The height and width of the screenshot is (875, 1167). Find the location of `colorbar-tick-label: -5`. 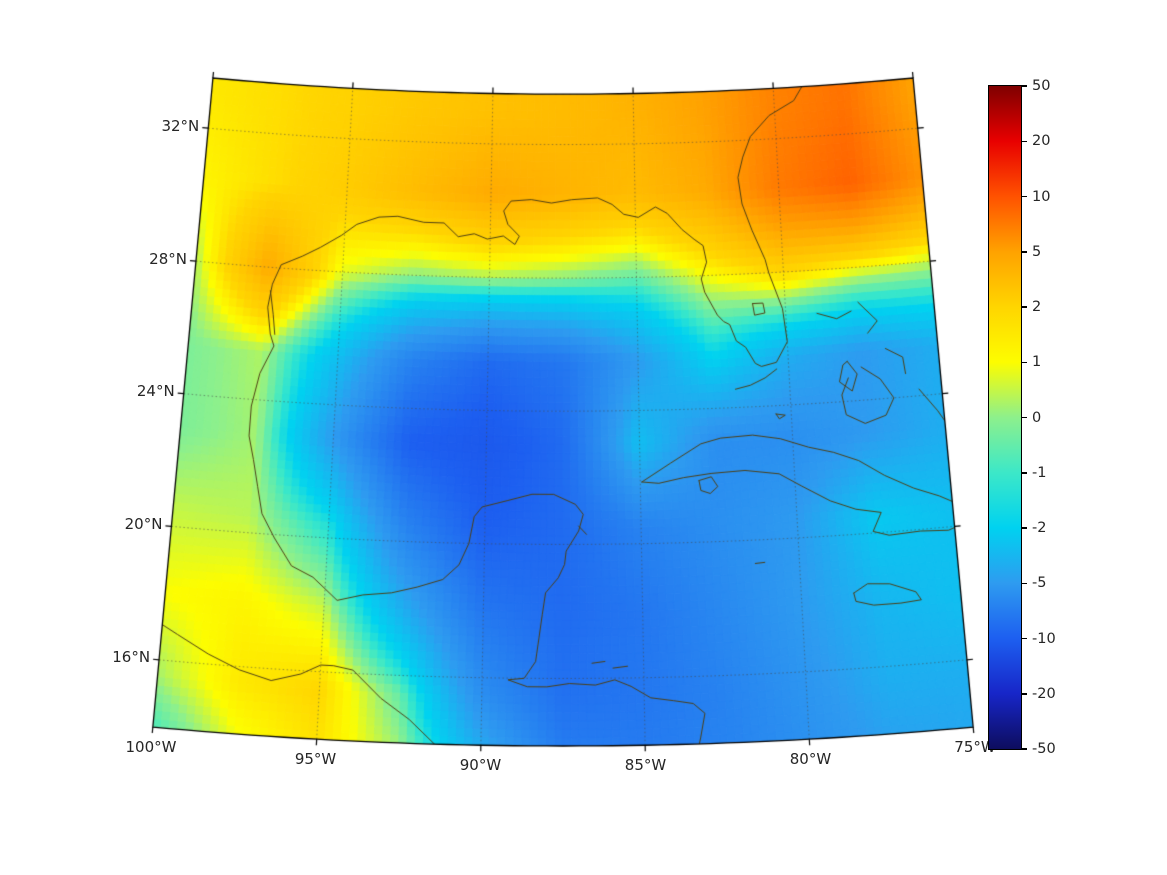

colorbar-tick-label: -5 is located at coordinates (1039, 583).